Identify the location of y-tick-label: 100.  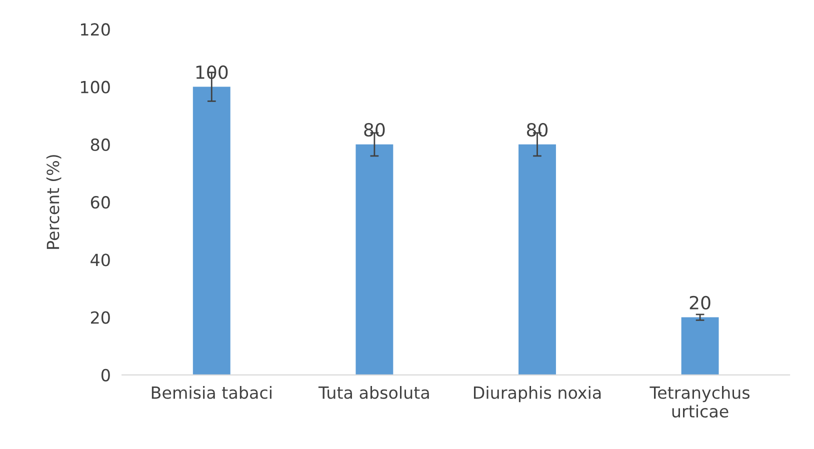
(95, 87).